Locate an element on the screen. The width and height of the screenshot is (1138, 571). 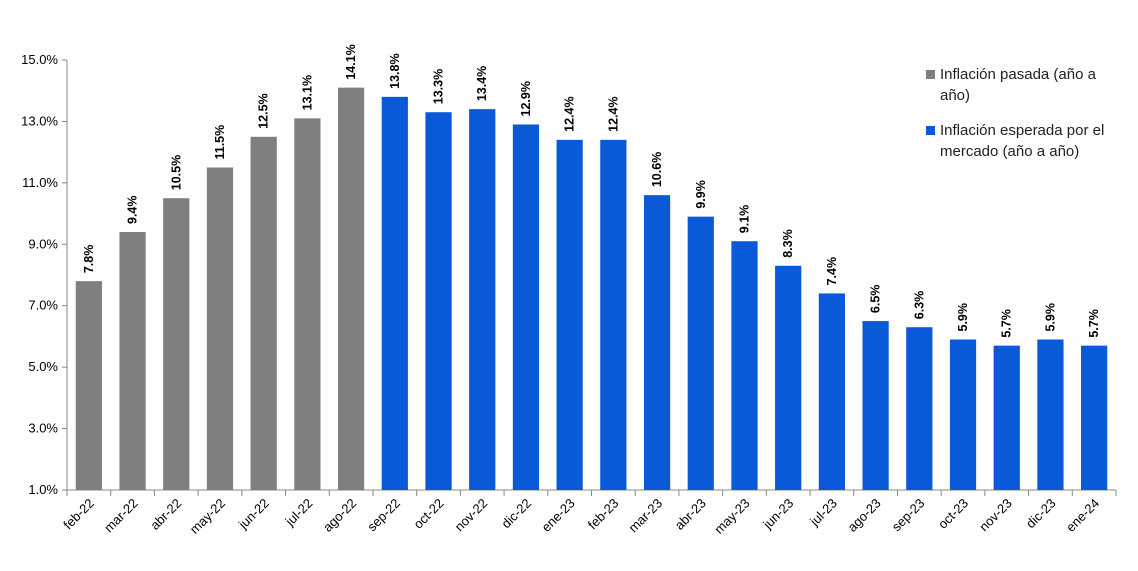
y-tick-label: 1.0% is located at coordinates (43, 489).